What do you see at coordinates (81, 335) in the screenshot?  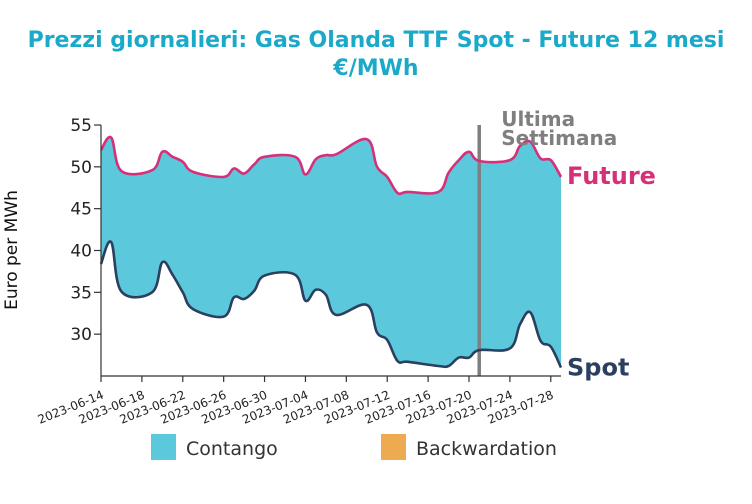 I see `y-tick-label: 30` at bounding box center [81, 335].